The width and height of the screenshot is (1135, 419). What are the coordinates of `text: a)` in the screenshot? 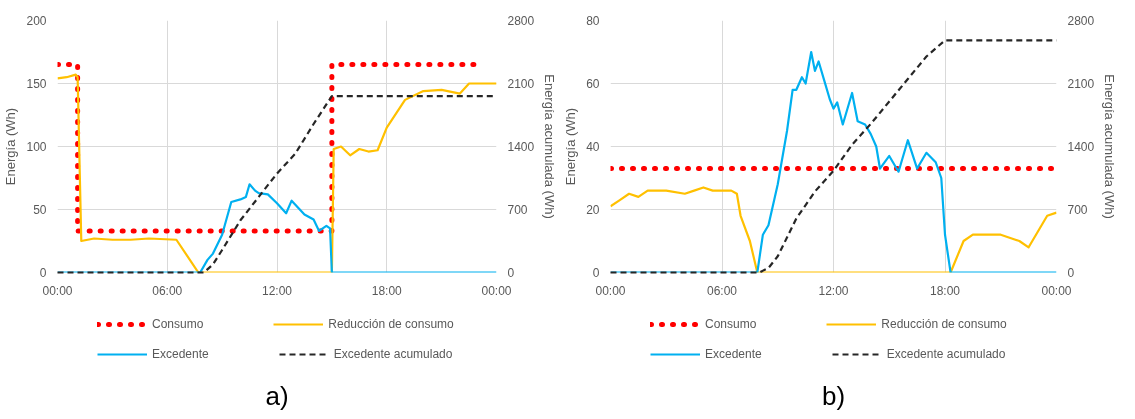 It's located at (277, 395).